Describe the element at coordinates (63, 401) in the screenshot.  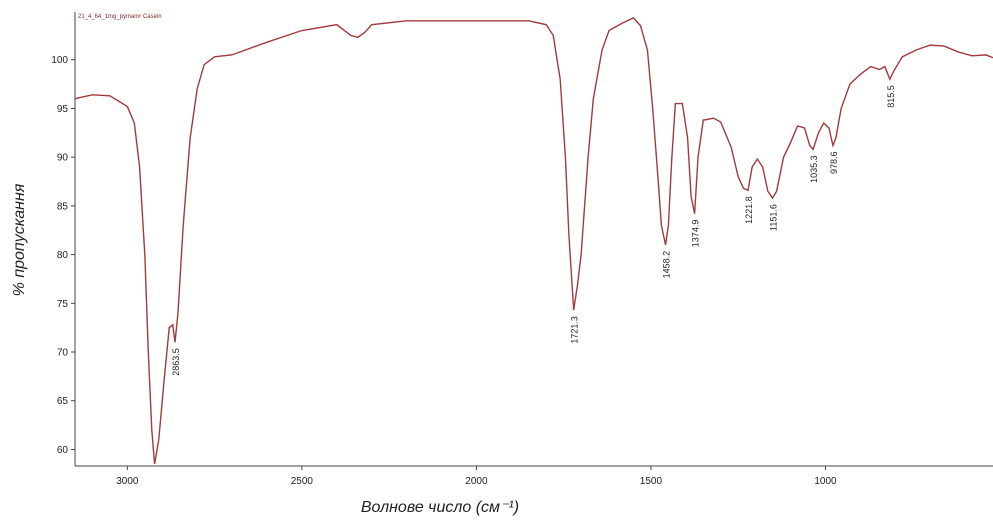
I see `y-tick-label: 65` at that location.